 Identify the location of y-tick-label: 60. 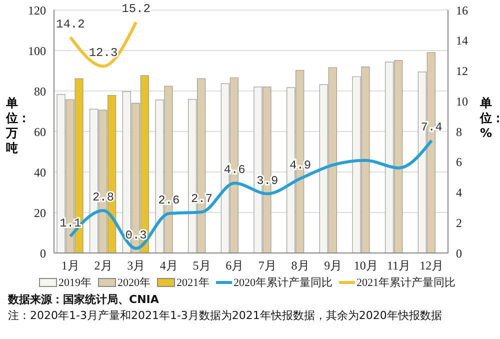
(40, 131).